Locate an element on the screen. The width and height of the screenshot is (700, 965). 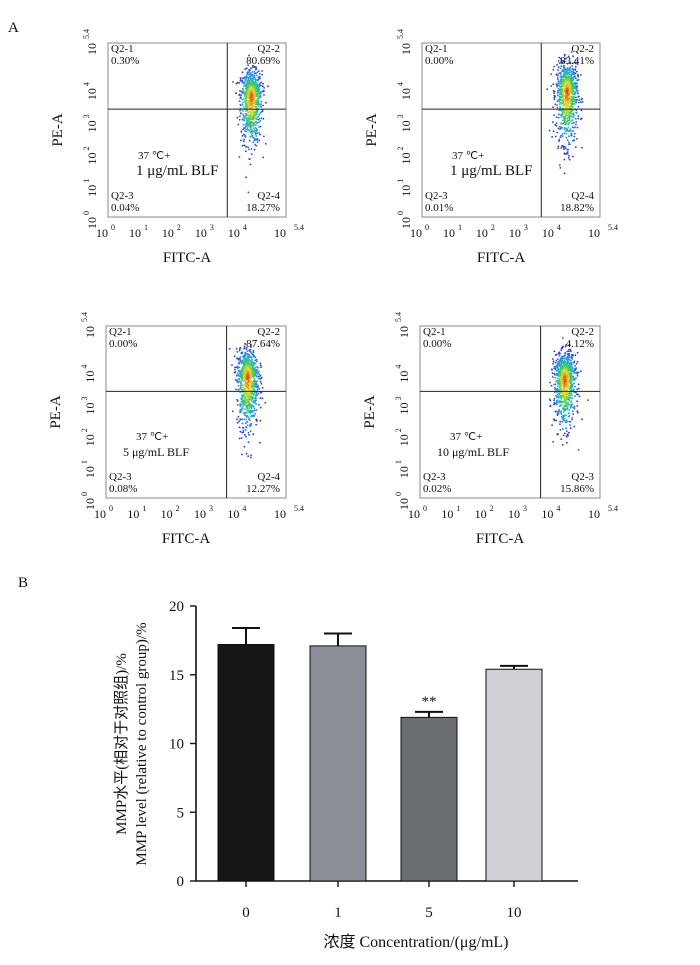
x-tick-label: 5 is located at coordinates (429, 913).